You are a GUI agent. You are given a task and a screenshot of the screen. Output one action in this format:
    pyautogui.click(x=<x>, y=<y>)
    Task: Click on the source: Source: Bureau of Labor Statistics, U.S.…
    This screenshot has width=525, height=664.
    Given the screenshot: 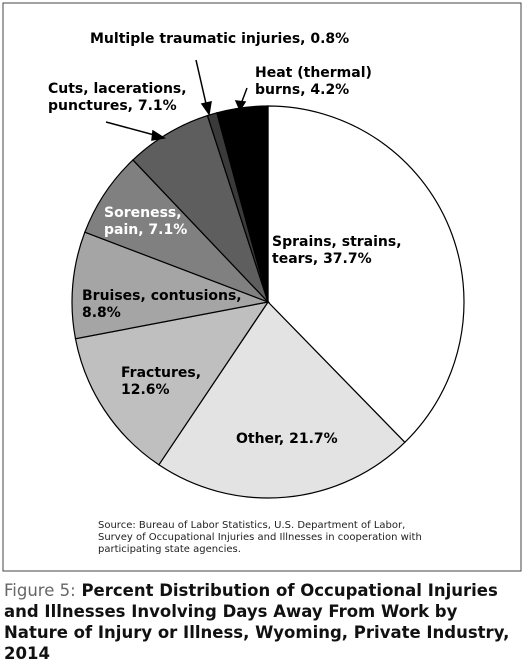 What is the action you would take?
    pyautogui.click(x=260, y=537)
    